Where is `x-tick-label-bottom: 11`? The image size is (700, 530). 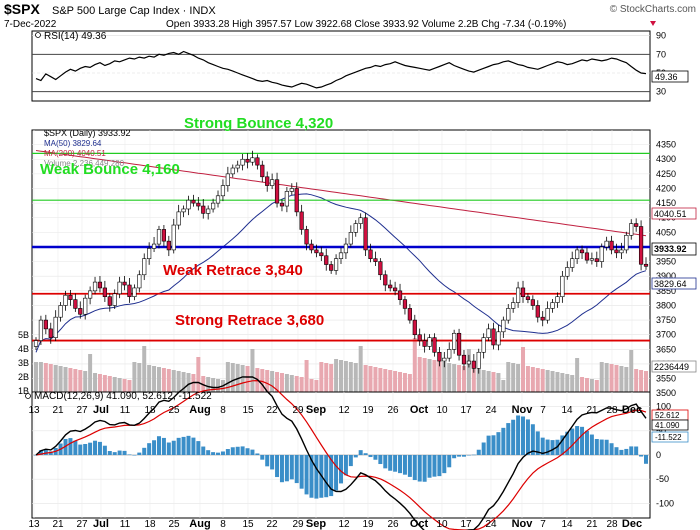 x-tick-label-bottom: 11 is located at coordinates (125, 524).